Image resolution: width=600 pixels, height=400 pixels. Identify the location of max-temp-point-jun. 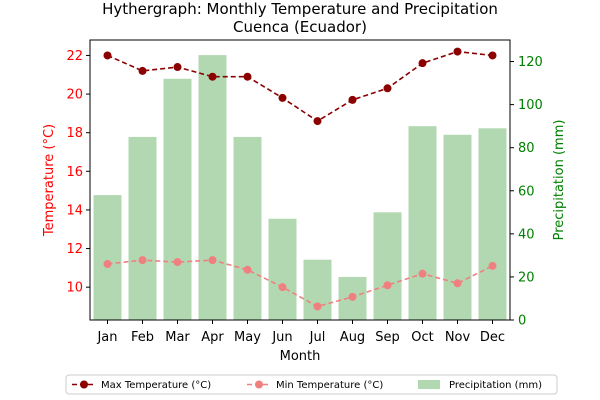
(282, 97).